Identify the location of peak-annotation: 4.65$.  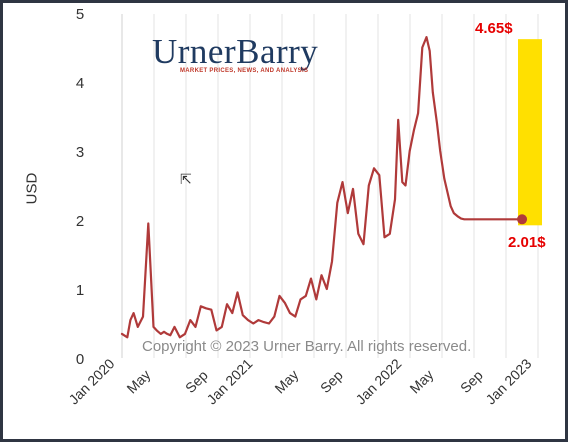
(494, 28).